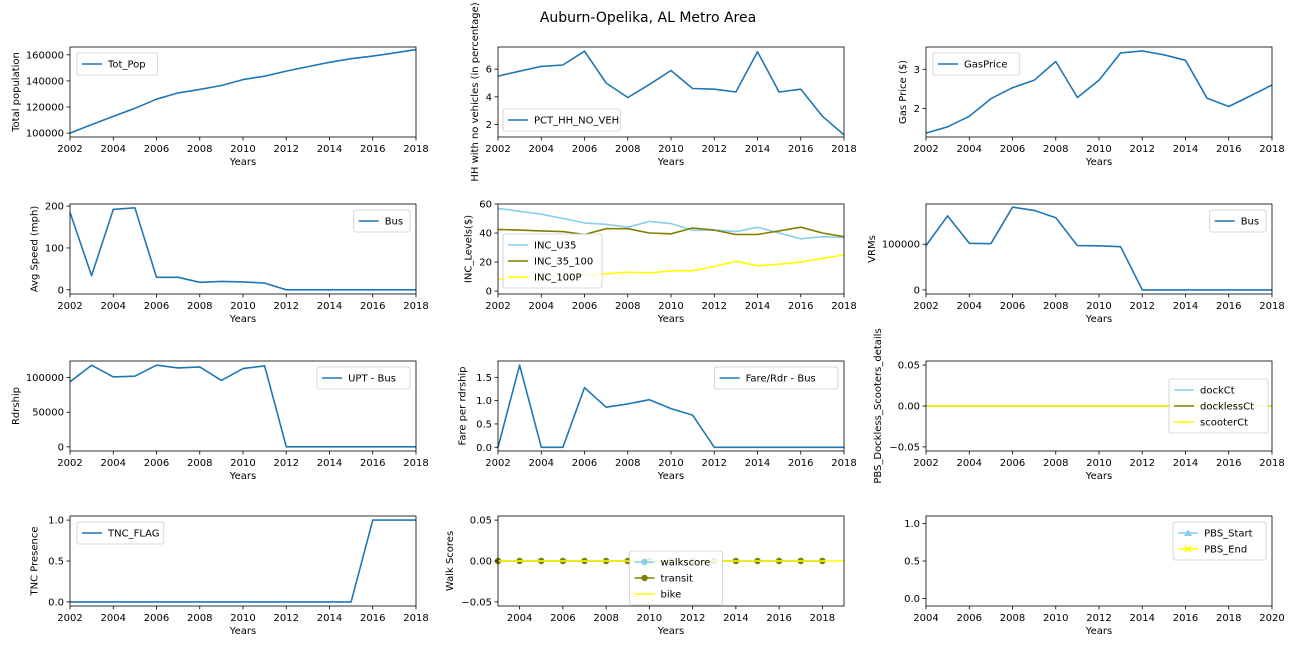 Image resolution: width=1296 pixels, height=648 pixels. What do you see at coordinates (576, 121) in the screenshot?
I see `legend-label: PCT_HH_NO_VEH` at bounding box center [576, 121].